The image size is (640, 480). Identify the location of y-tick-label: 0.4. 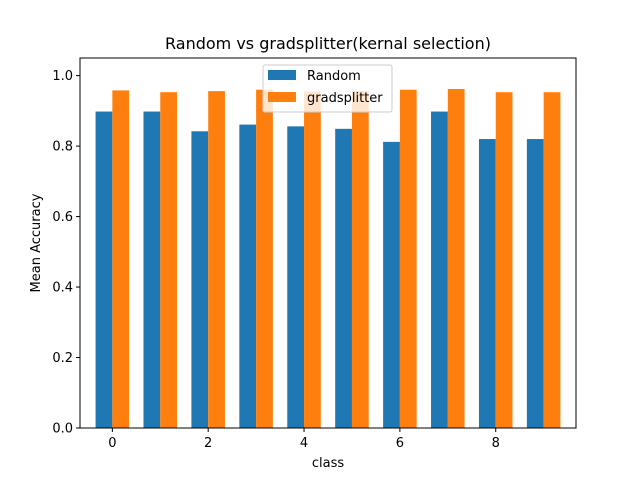
(62, 288).